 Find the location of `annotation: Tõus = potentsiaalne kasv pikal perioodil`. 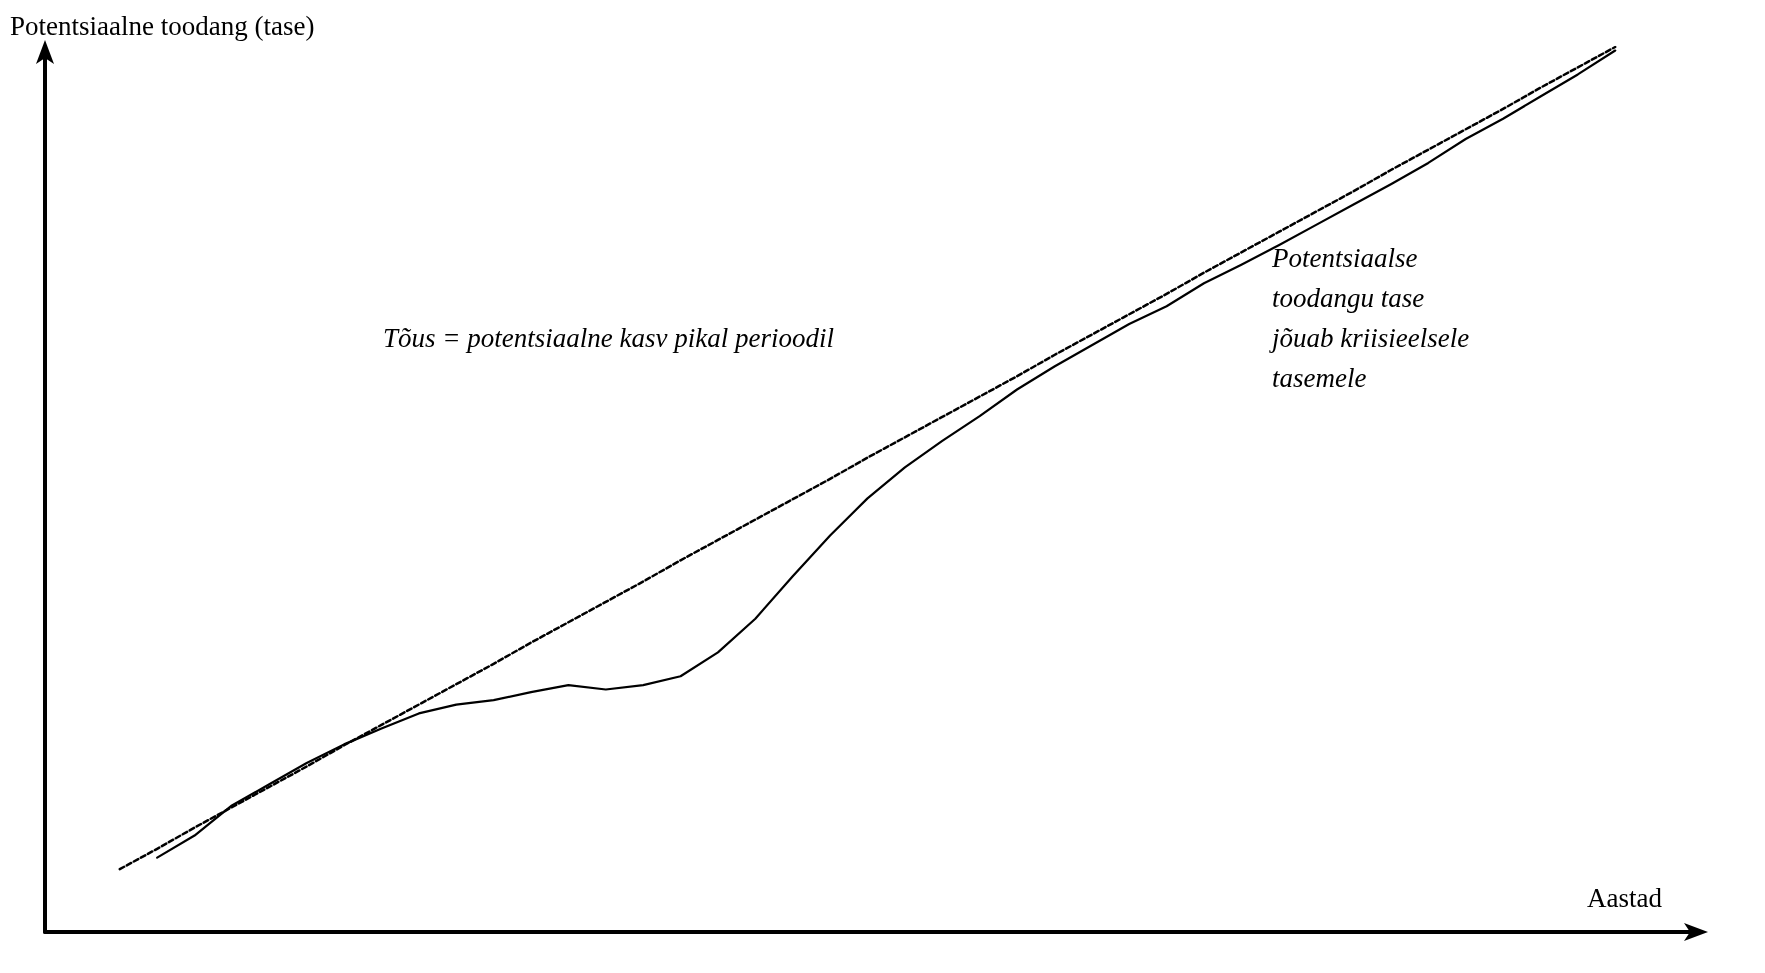

annotation: Tõus = potentsiaalne kasv pikal perioodil is located at coordinates (608, 338).